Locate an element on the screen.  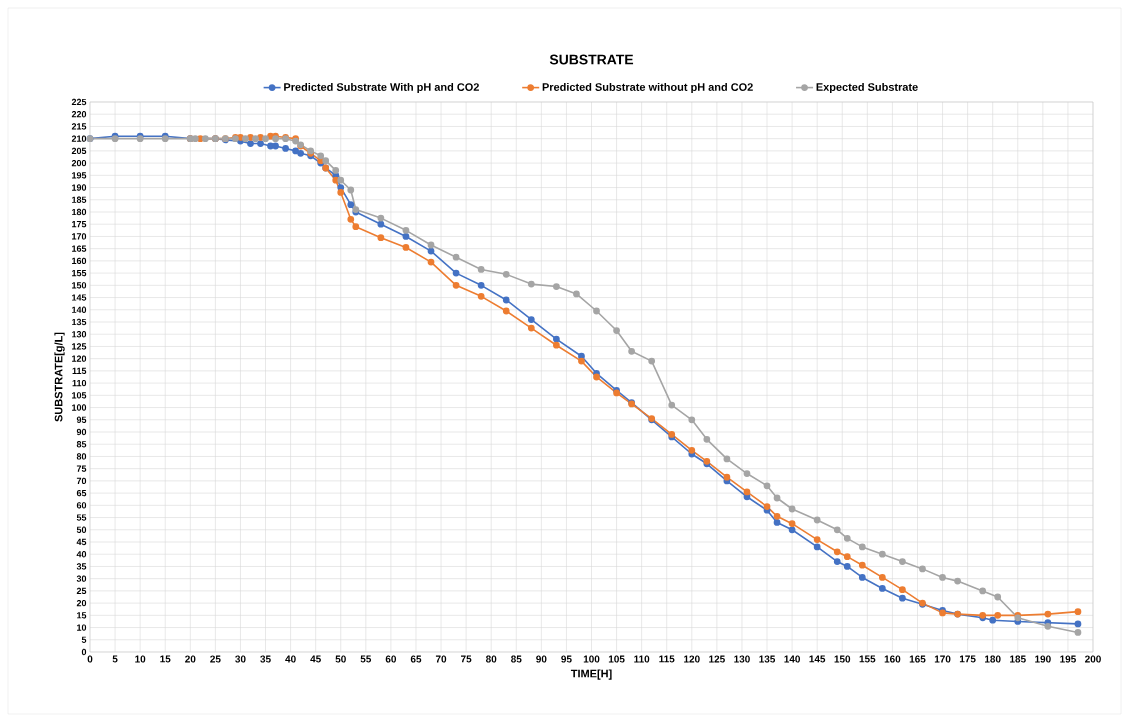
x-tick-label: 175 is located at coordinates (967, 659).